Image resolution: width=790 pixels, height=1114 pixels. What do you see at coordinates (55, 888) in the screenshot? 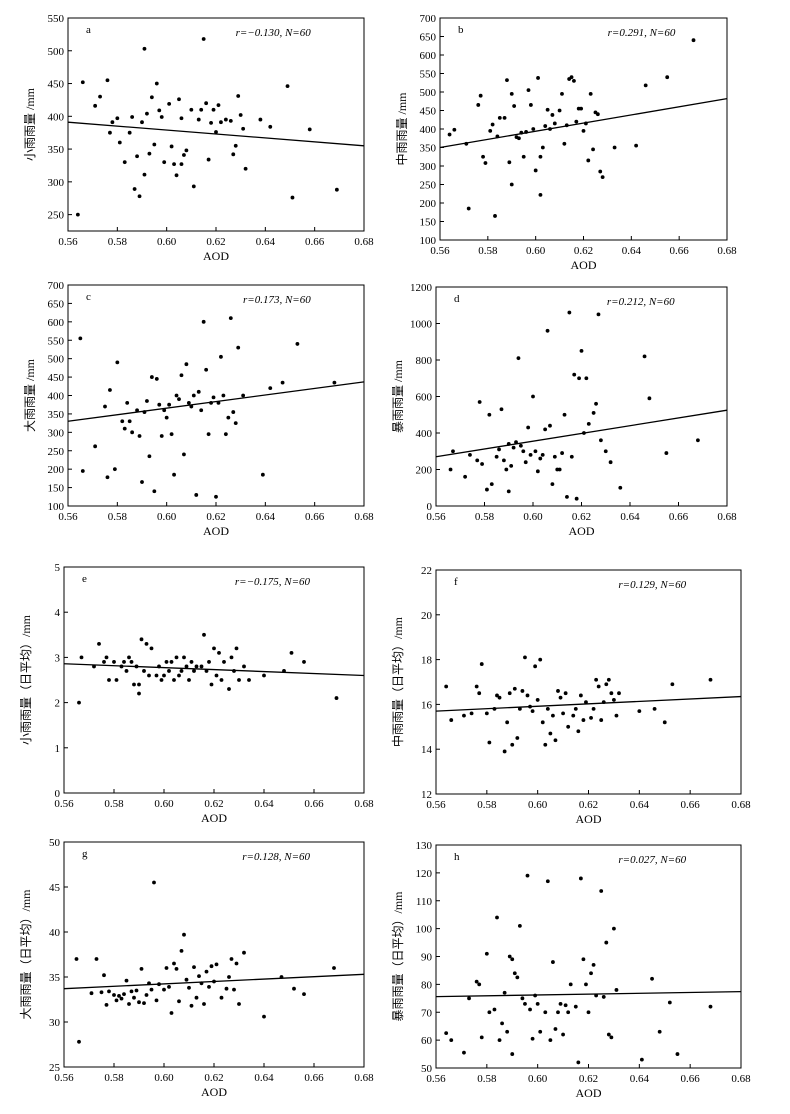
I see `y-tick-label: 45` at bounding box center [55, 888].